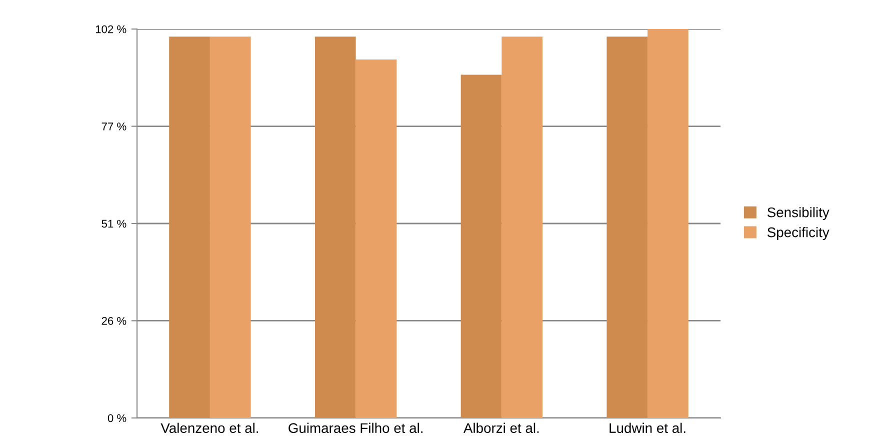 This screenshot has width=884, height=447. What do you see at coordinates (209, 428) in the screenshot?
I see `x-tick-label: Valenzeno et al.` at bounding box center [209, 428].